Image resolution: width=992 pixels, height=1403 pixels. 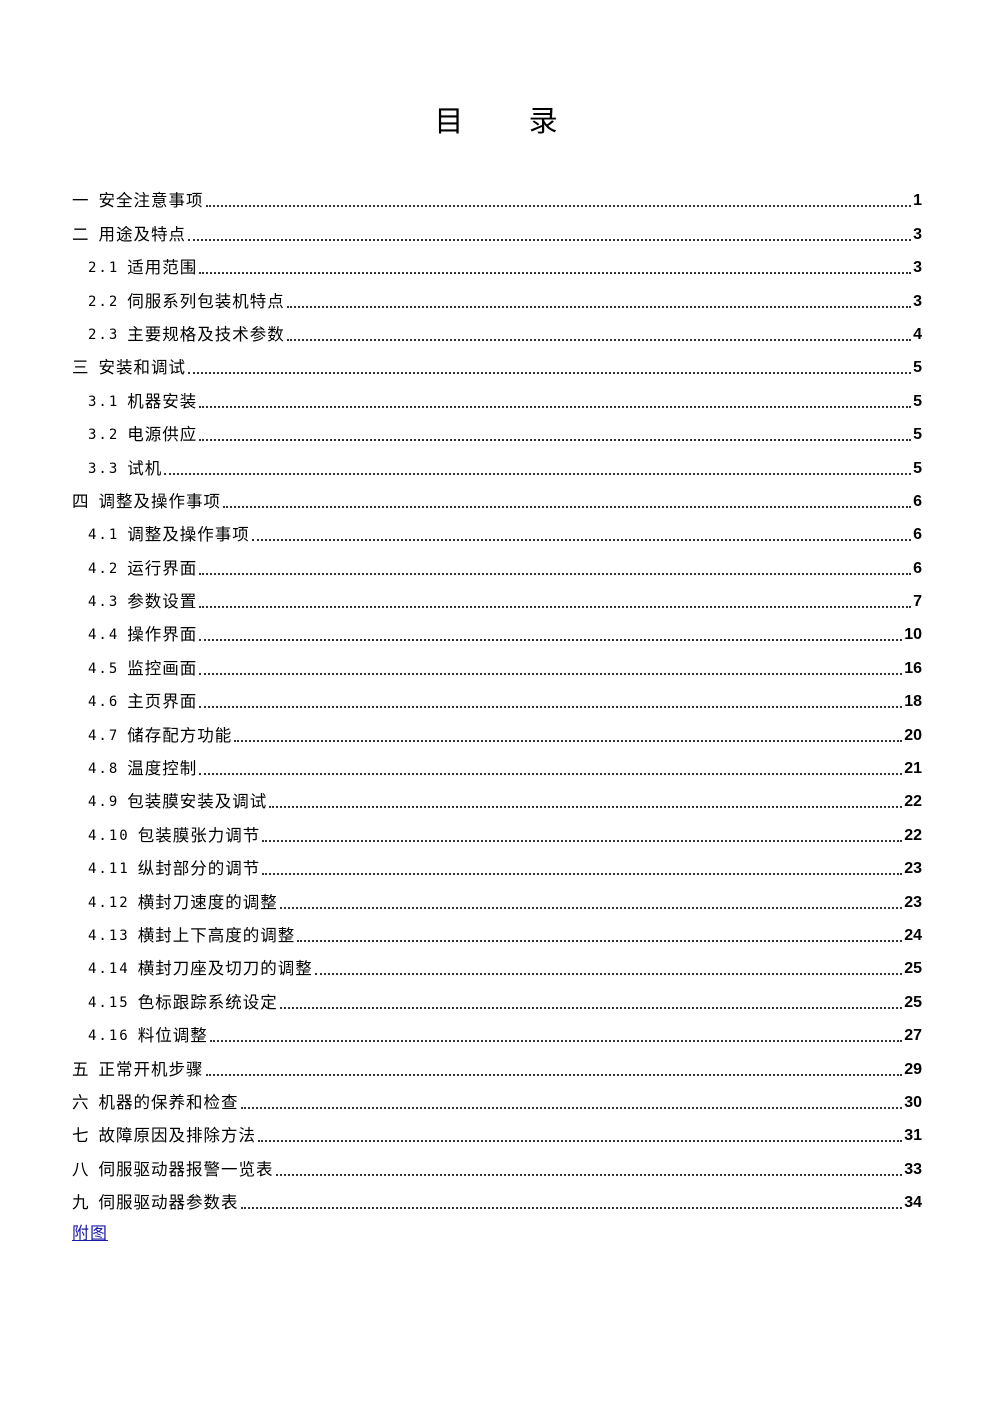 I want to click on toc-entry-number: 4.9, so click(x=104, y=802).